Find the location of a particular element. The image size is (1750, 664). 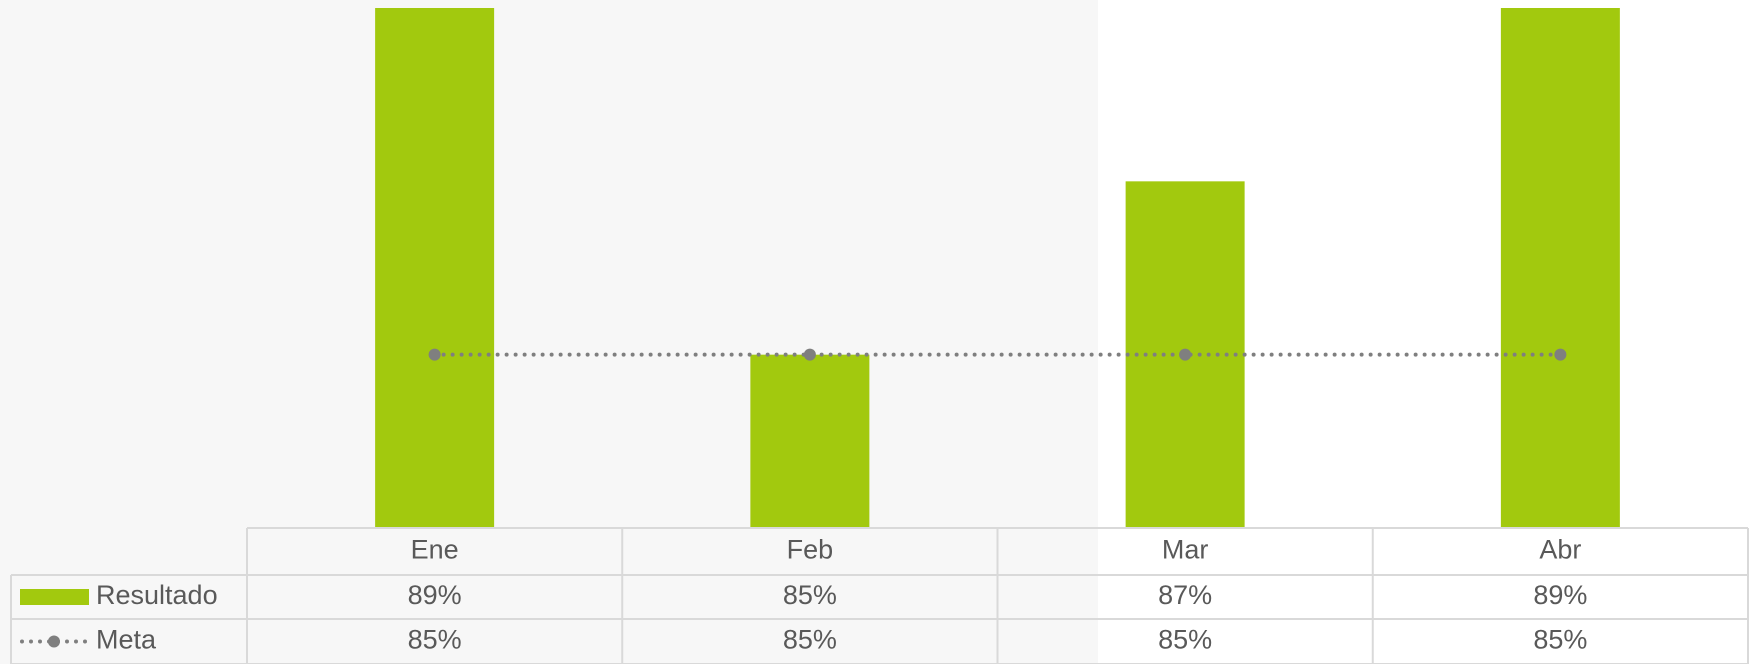

legend-label: Resultado is located at coordinates (157, 595).